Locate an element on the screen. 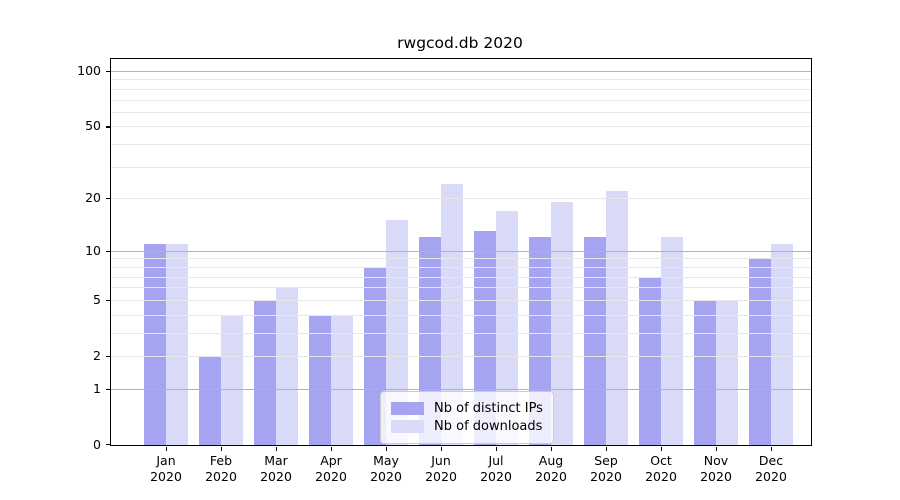  legend-item-distinct-ips: Nb of distinct IPs is located at coordinates (467, 408).